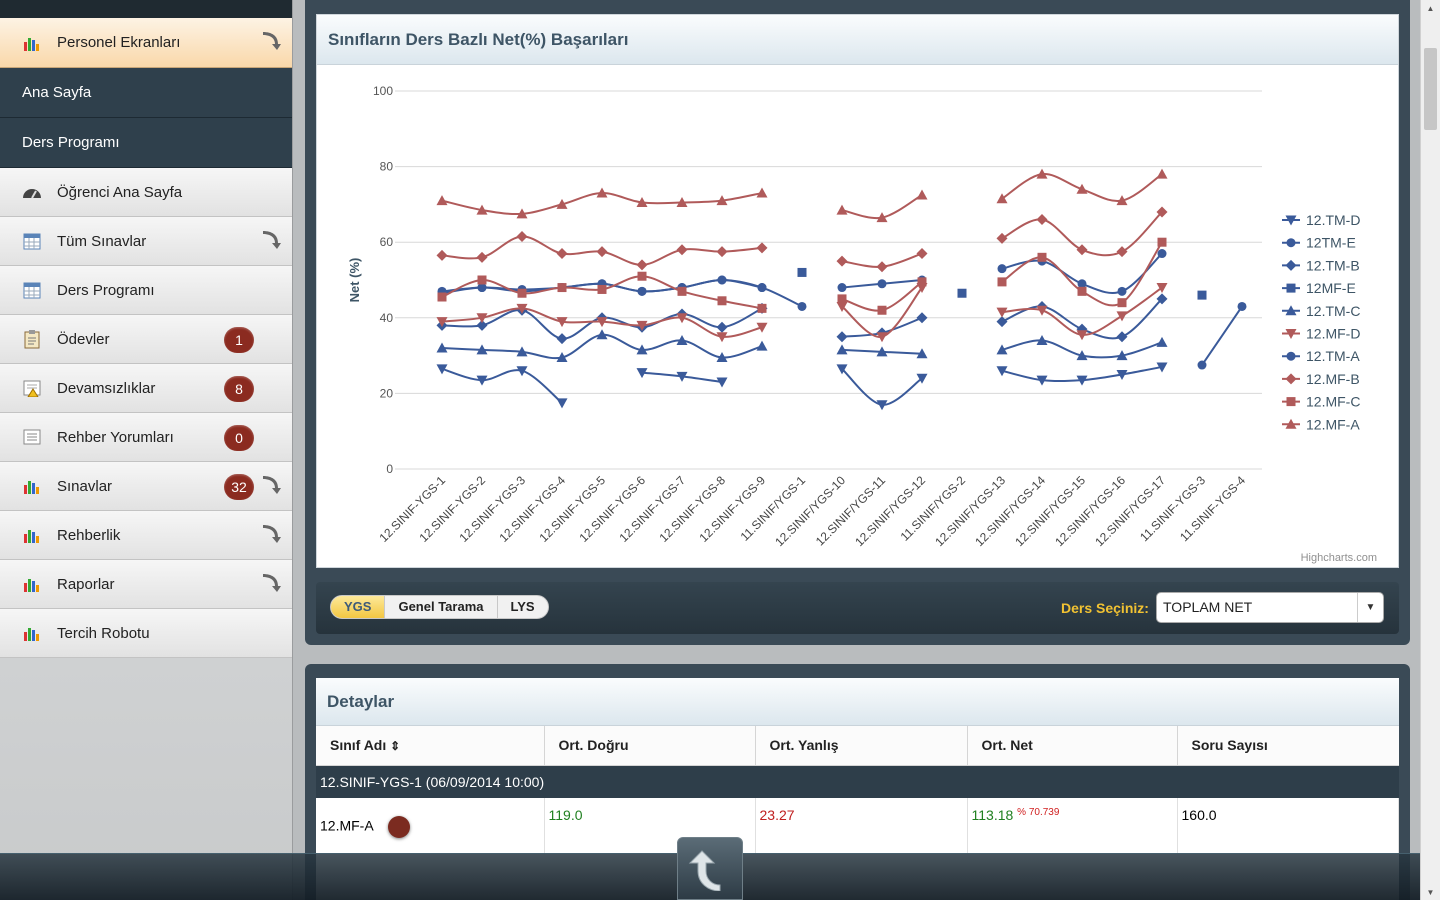 The height and width of the screenshot is (900, 1440). I want to click on ders-select-value: TOPLAM NET, so click(1208, 607).